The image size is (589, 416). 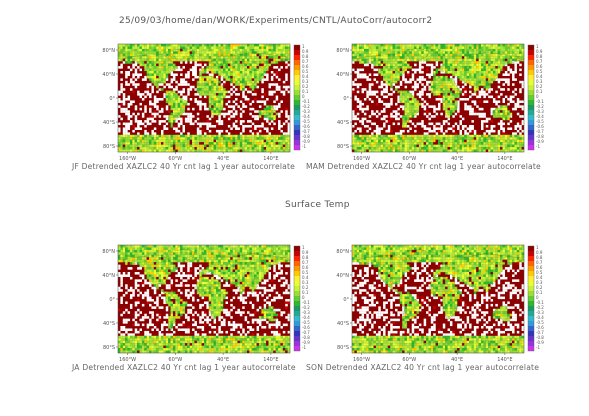 I want to click on colorbar-label: 1, so click(x=537, y=46).